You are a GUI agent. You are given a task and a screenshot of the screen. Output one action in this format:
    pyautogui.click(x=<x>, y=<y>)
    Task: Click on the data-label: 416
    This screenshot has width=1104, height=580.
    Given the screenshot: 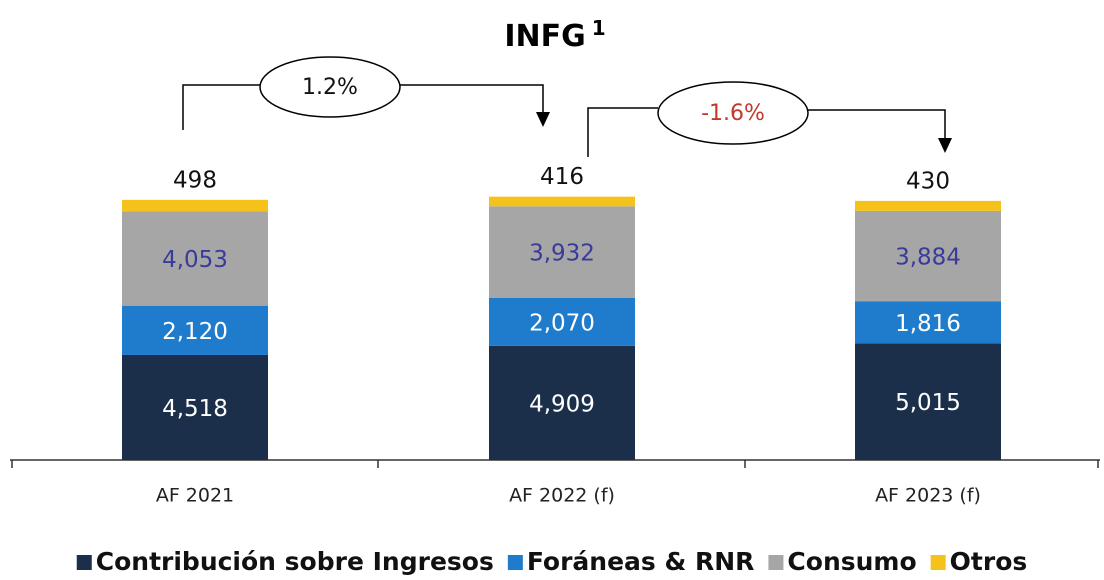 What is the action you would take?
    pyautogui.click(x=562, y=177)
    